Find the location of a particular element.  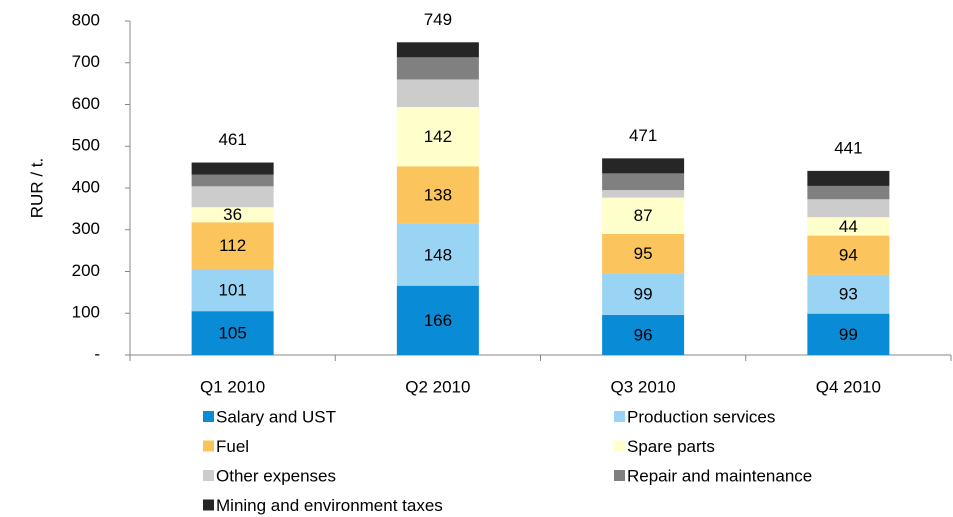

total-label: 461 is located at coordinates (232, 139).